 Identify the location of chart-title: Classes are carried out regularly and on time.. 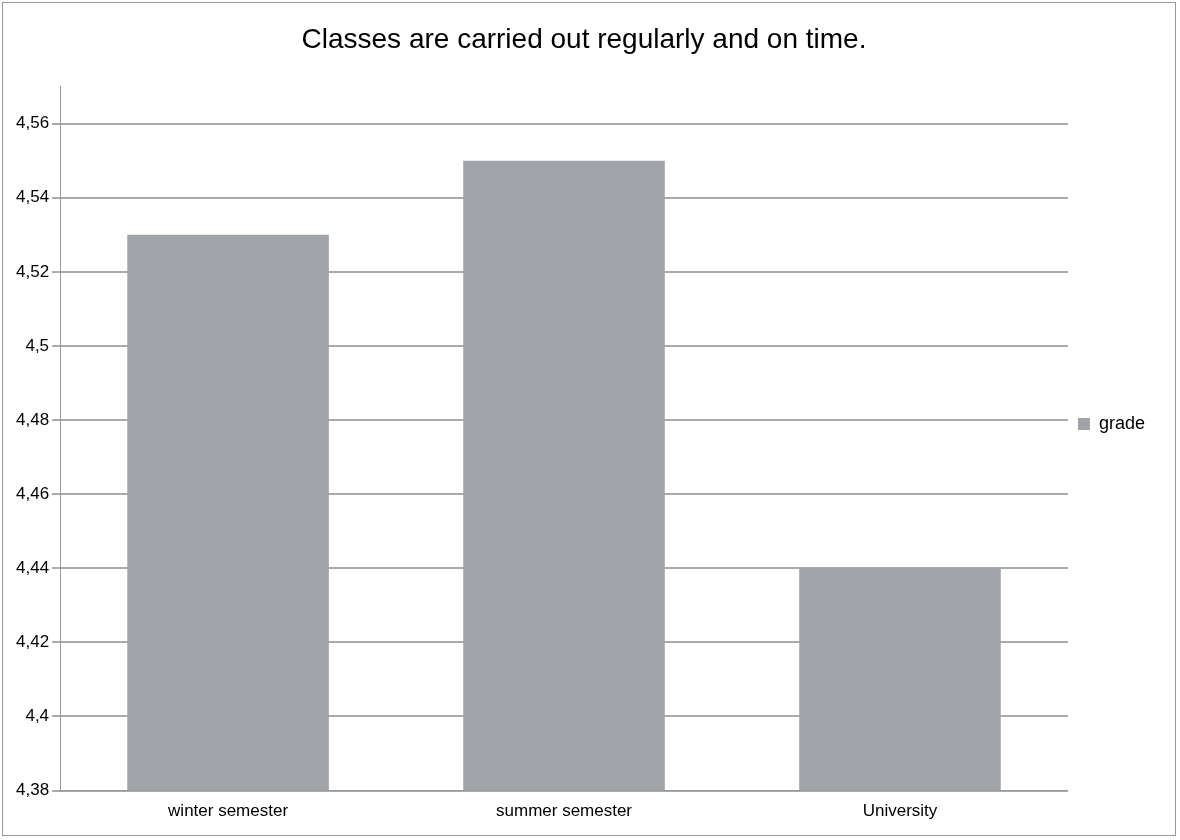
(584, 38).